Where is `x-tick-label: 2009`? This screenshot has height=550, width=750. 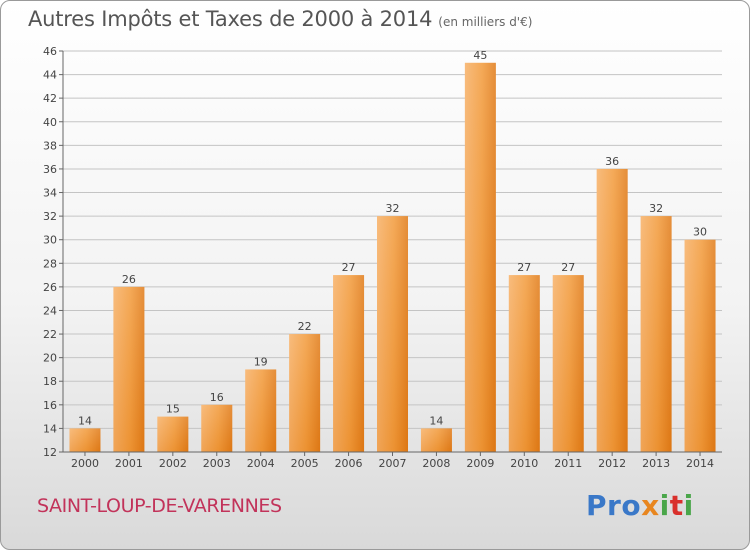
x-tick-label: 2009 is located at coordinates (480, 463).